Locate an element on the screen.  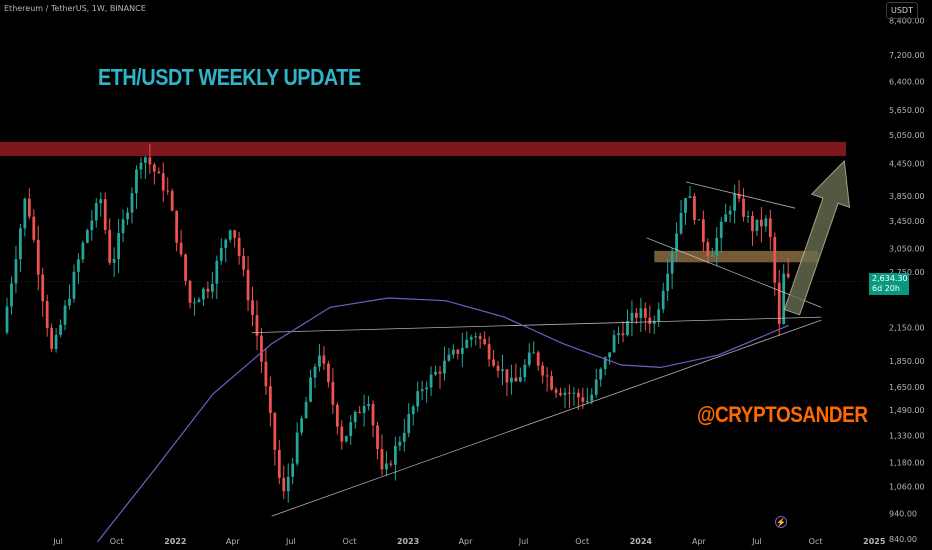
x-tick-label: 2022 is located at coordinates (175, 541).